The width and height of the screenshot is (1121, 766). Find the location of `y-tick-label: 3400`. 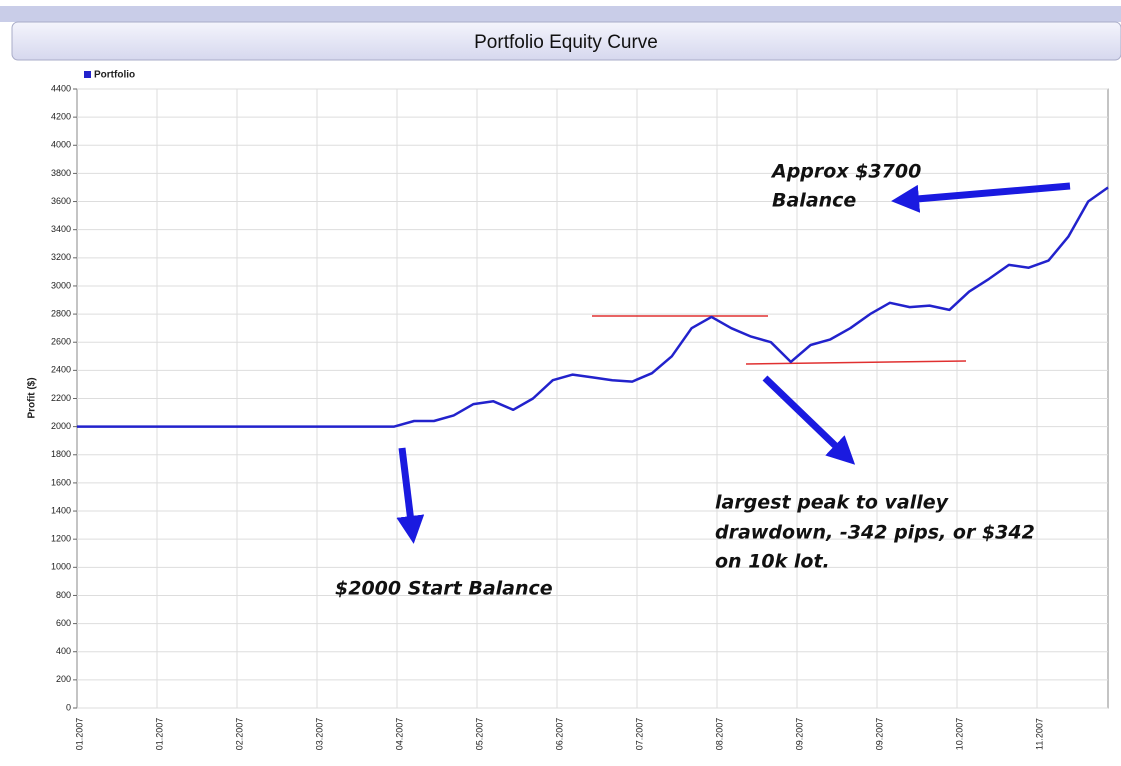

y-tick-label: 3400 is located at coordinates (61, 229).